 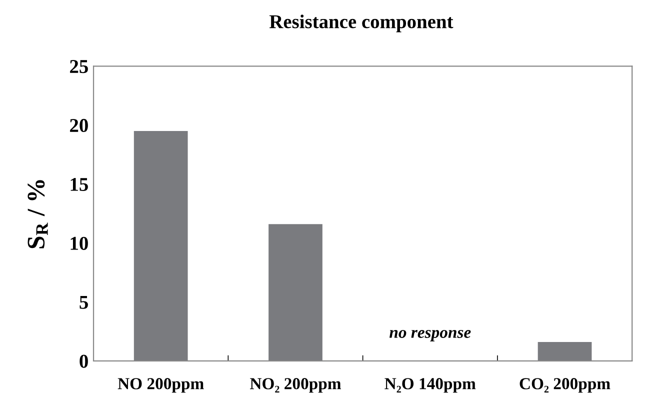 What do you see at coordinates (79, 125) in the screenshot?
I see `y-tick-label: 20` at bounding box center [79, 125].